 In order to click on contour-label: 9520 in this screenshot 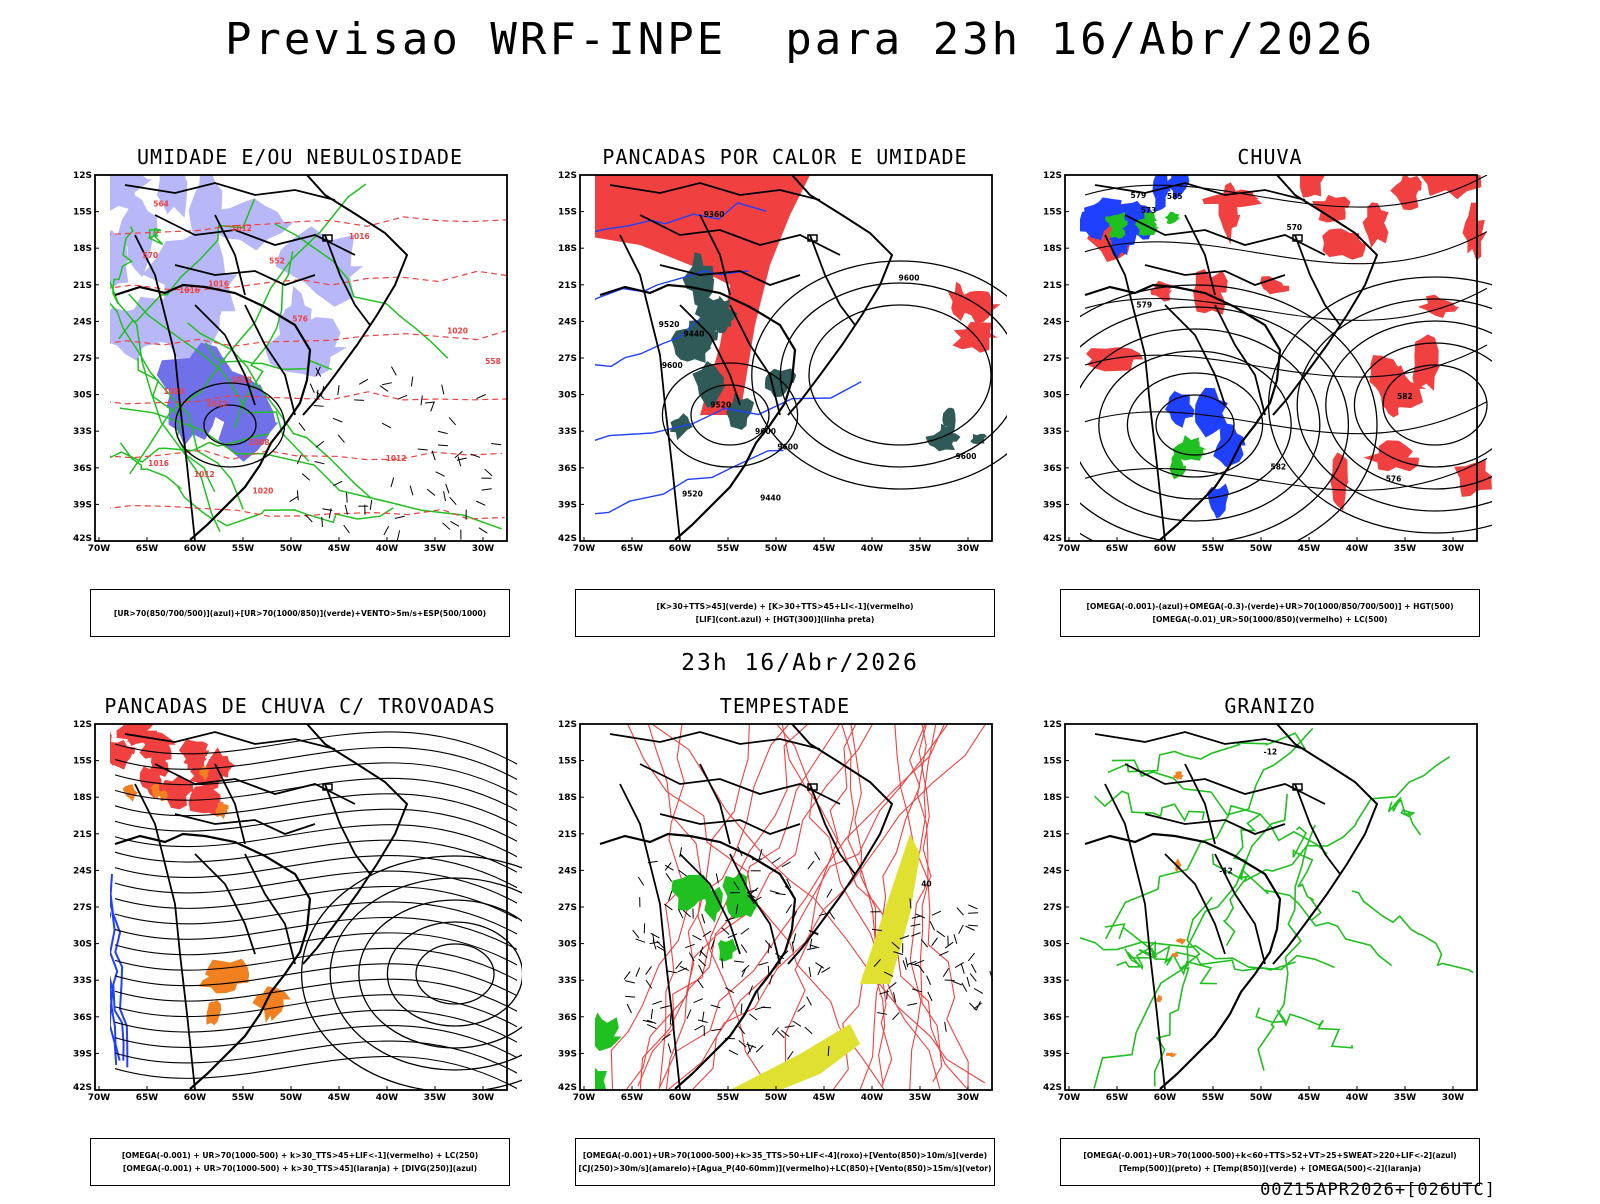, I will do `click(692, 494)`.